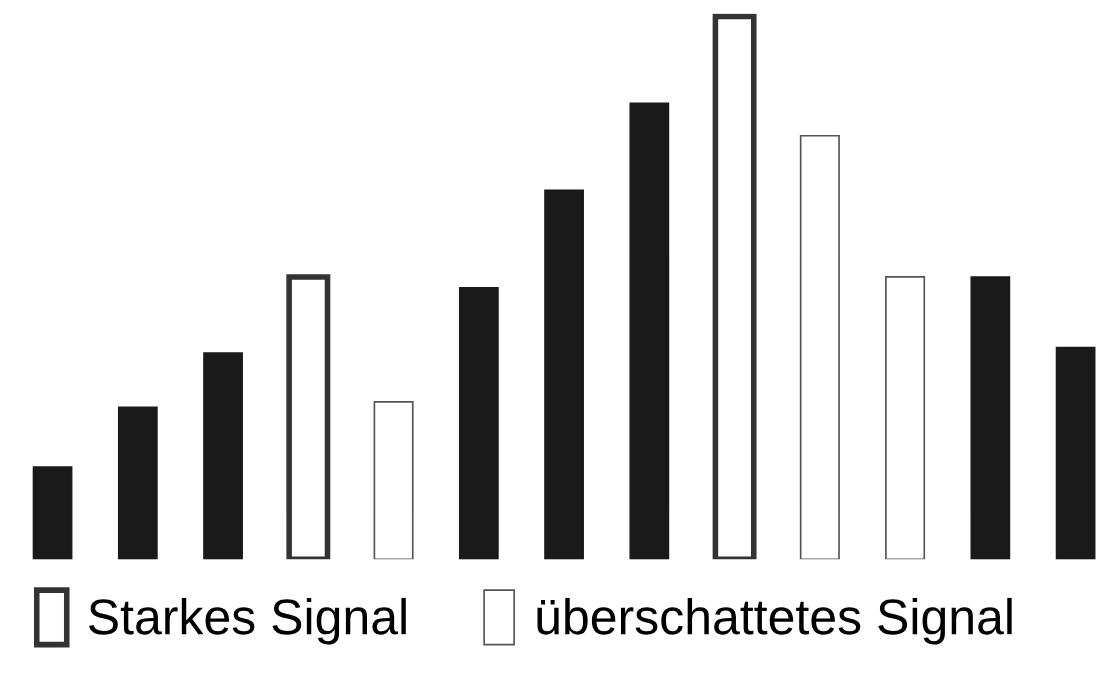 The height and width of the screenshot is (682, 1117). I want to click on legend-label: überschattetes Signal, so click(774, 621).